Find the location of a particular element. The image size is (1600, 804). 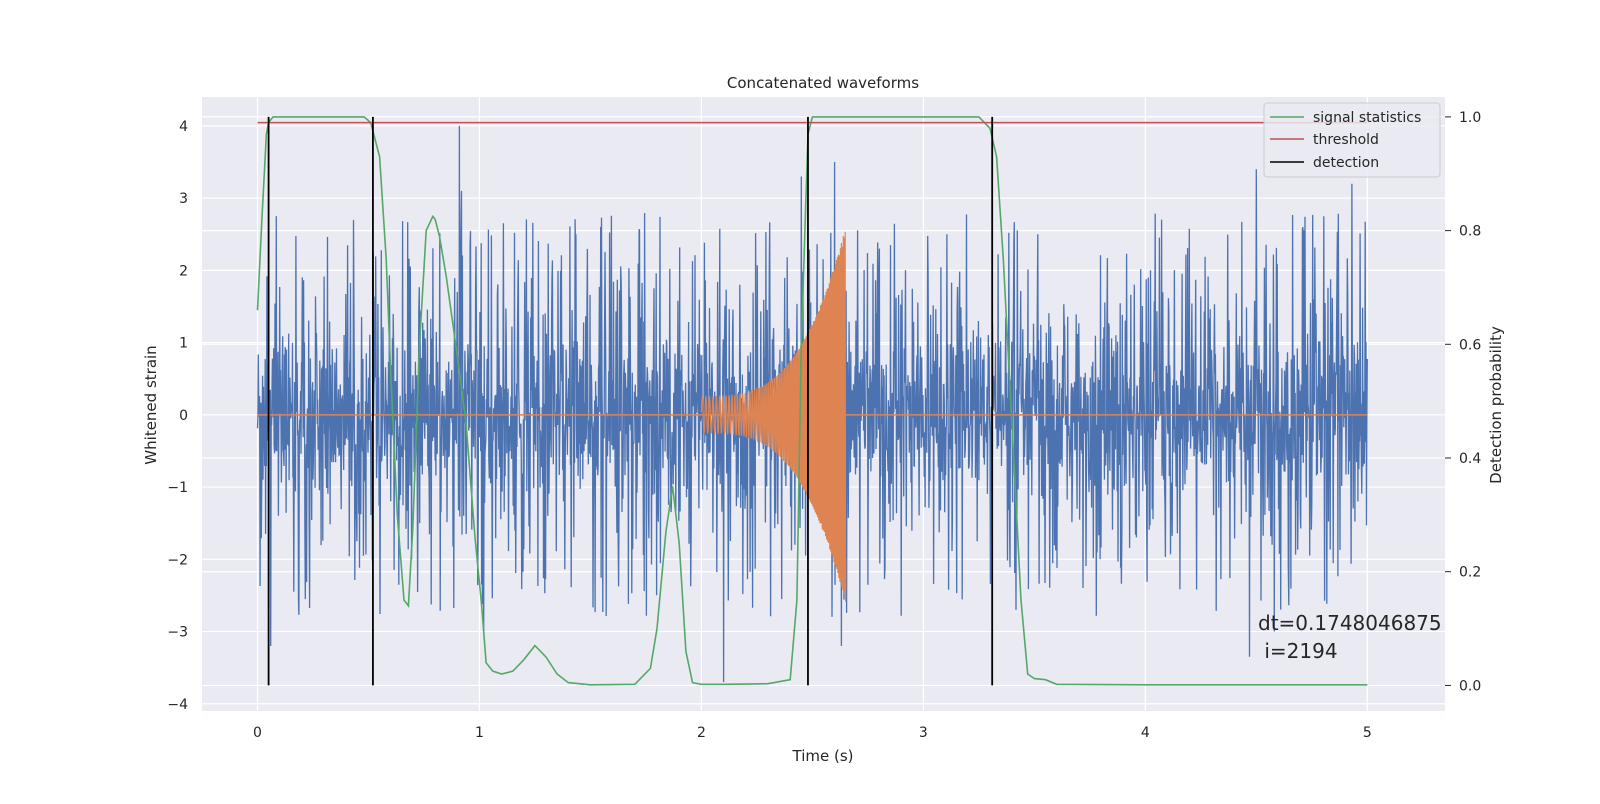

y-tick-label: −2 is located at coordinates (177, 560).